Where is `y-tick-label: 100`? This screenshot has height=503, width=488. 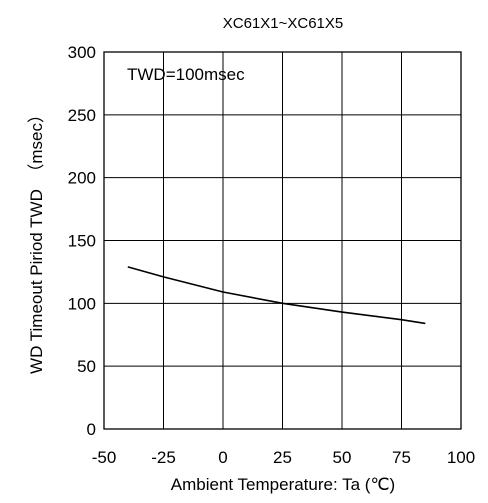 y-tick-label: 100 is located at coordinates (82, 303).